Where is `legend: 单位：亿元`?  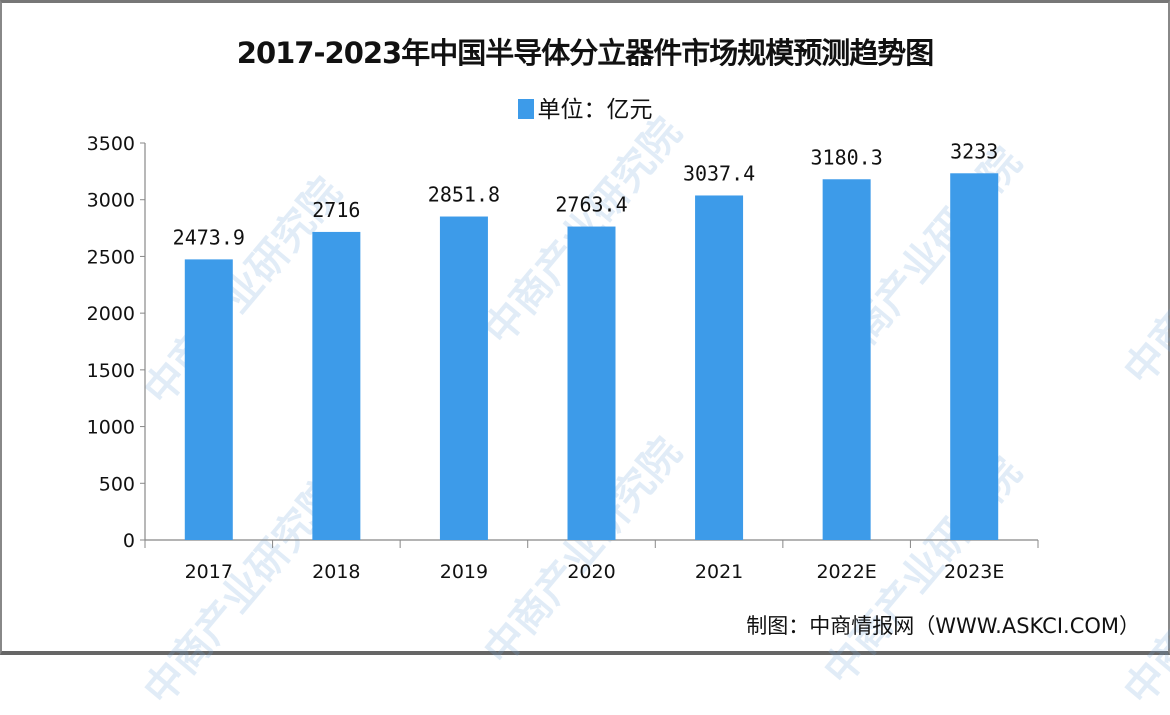
legend: 单位：亿元 is located at coordinates (585, 107).